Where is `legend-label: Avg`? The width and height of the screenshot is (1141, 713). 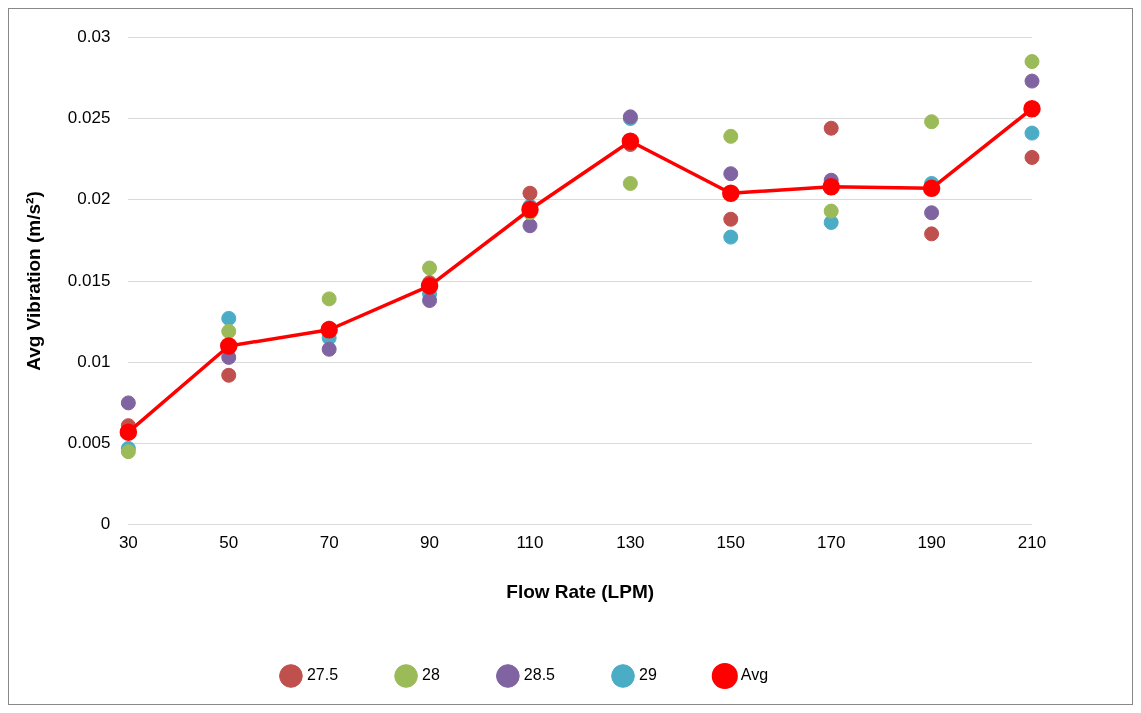
legend-label: Avg is located at coordinates (754, 675).